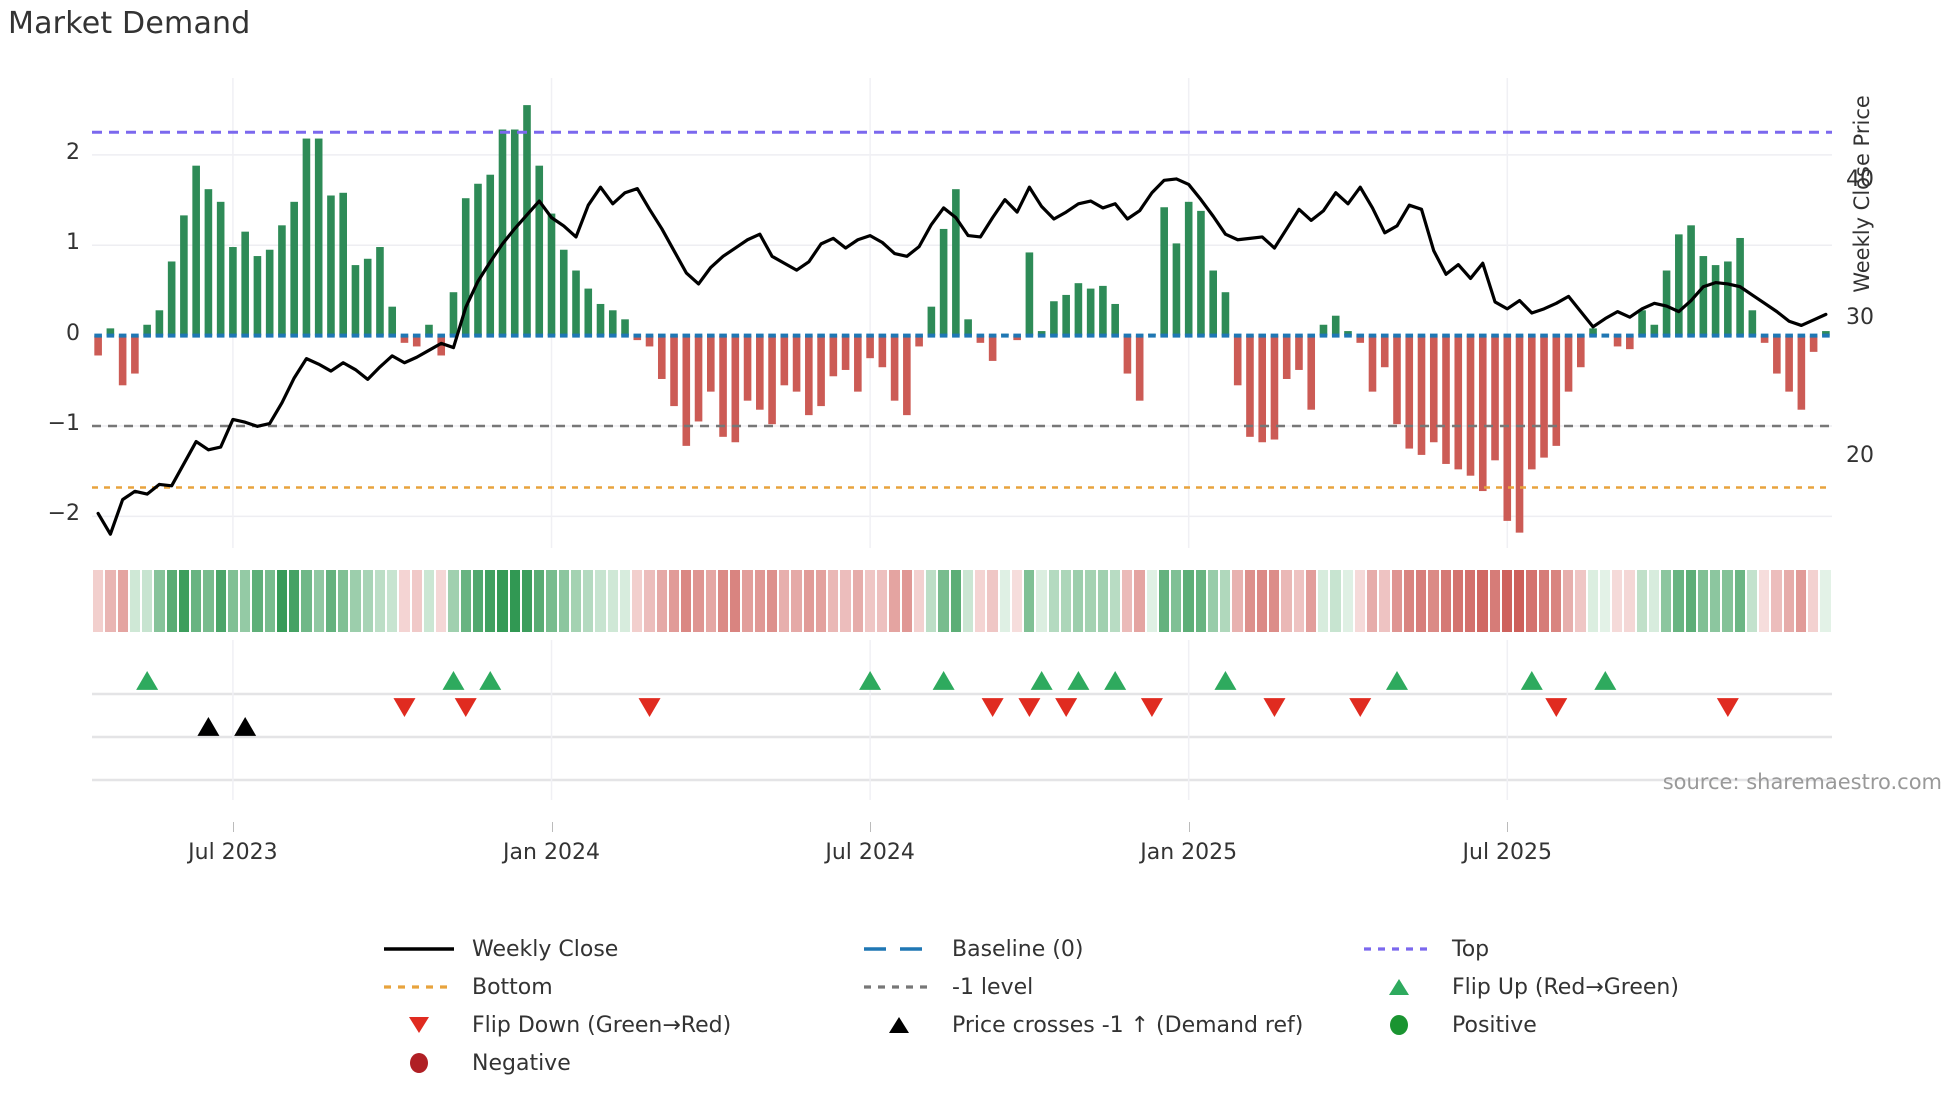  What do you see at coordinates (1399, 949) in the screenshot?
I see `dotted-line-icon` at bounding box center [1399, 949].